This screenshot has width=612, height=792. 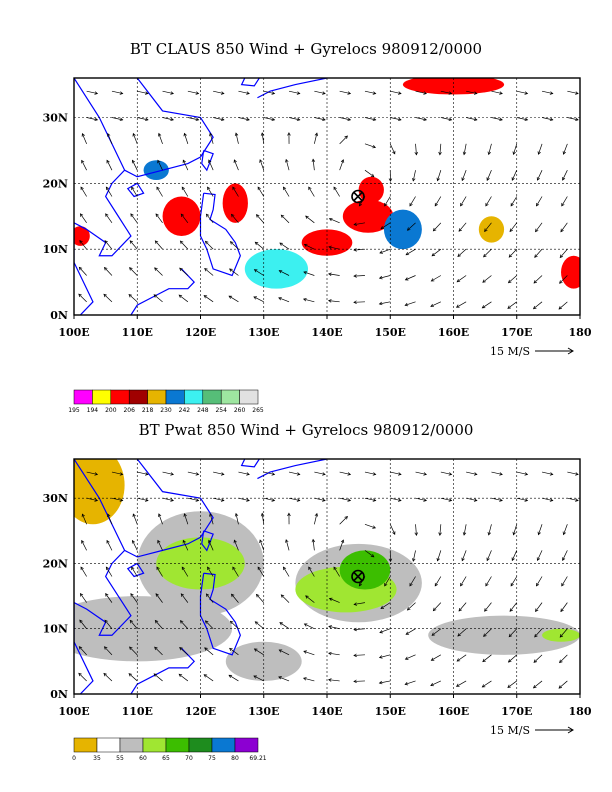 I want to click on storm-center-marker, so click(x=358, y=196).